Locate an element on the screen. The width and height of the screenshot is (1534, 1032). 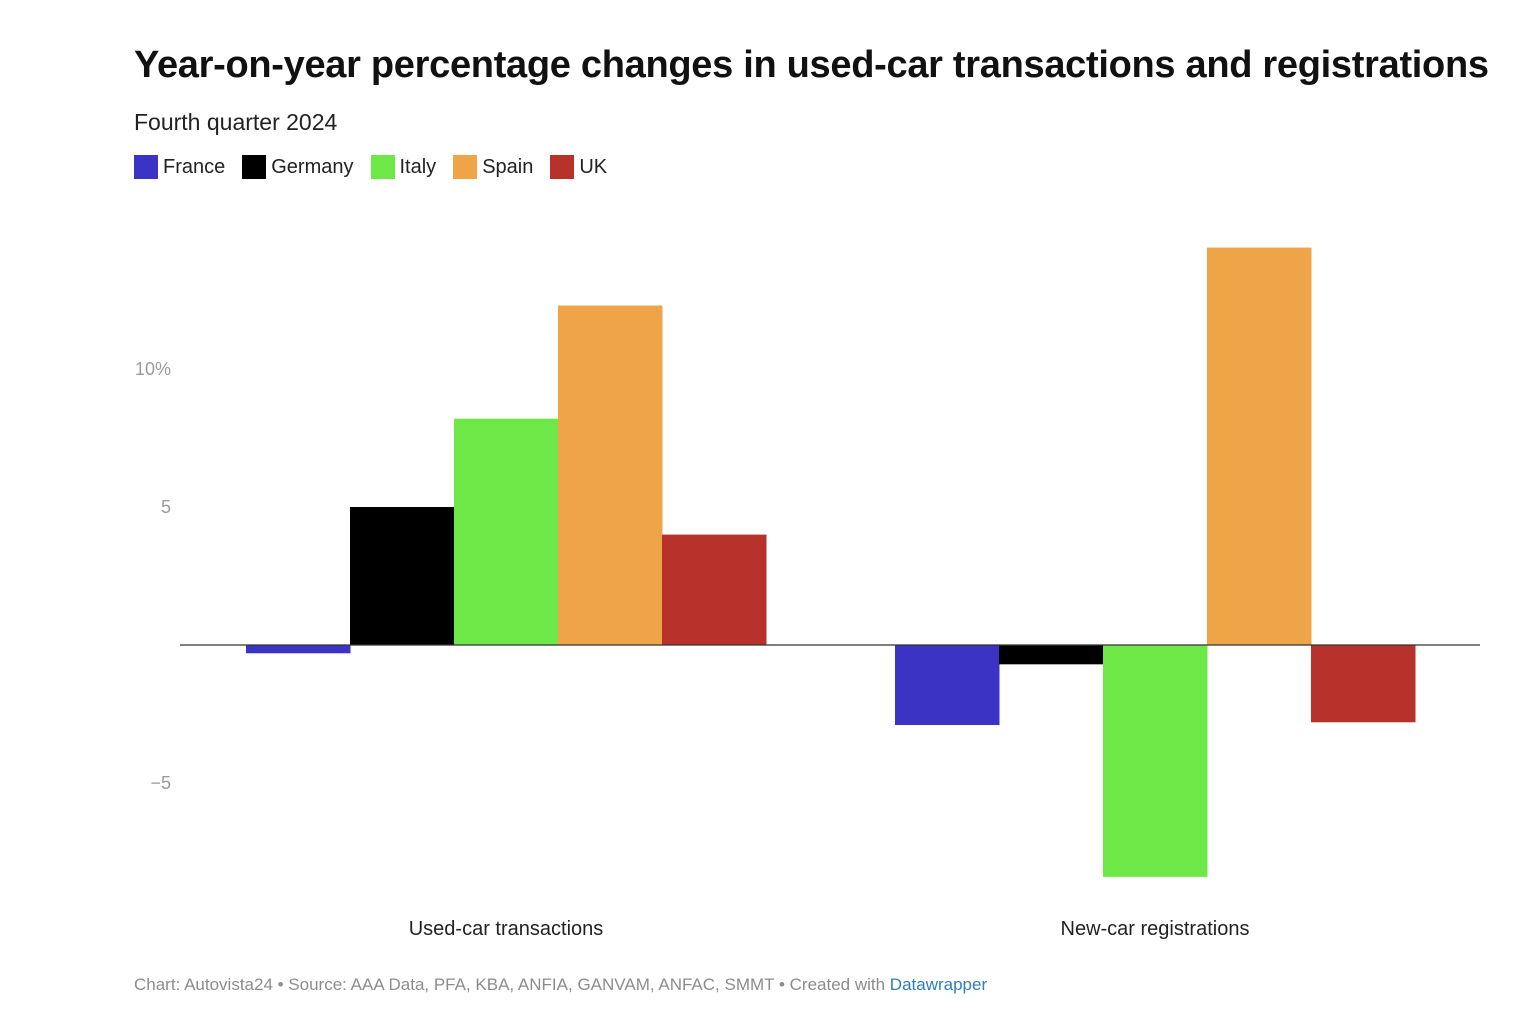
legend-label-italy: Italy is located at coordinates (418, 166).